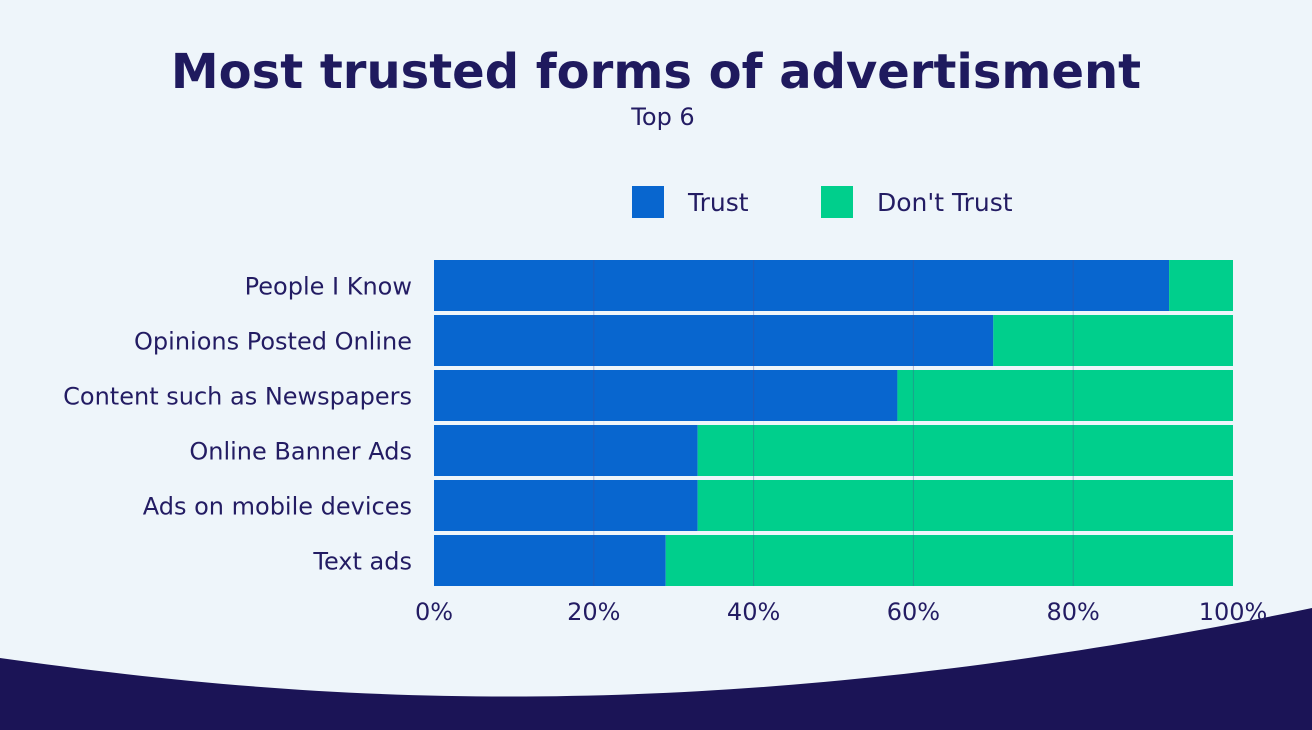  Describe the element at coordinates (277, 507) in the screenshot. I see `category-label-ads-on-mobile-devices: Ads on mobile devices` at that location.